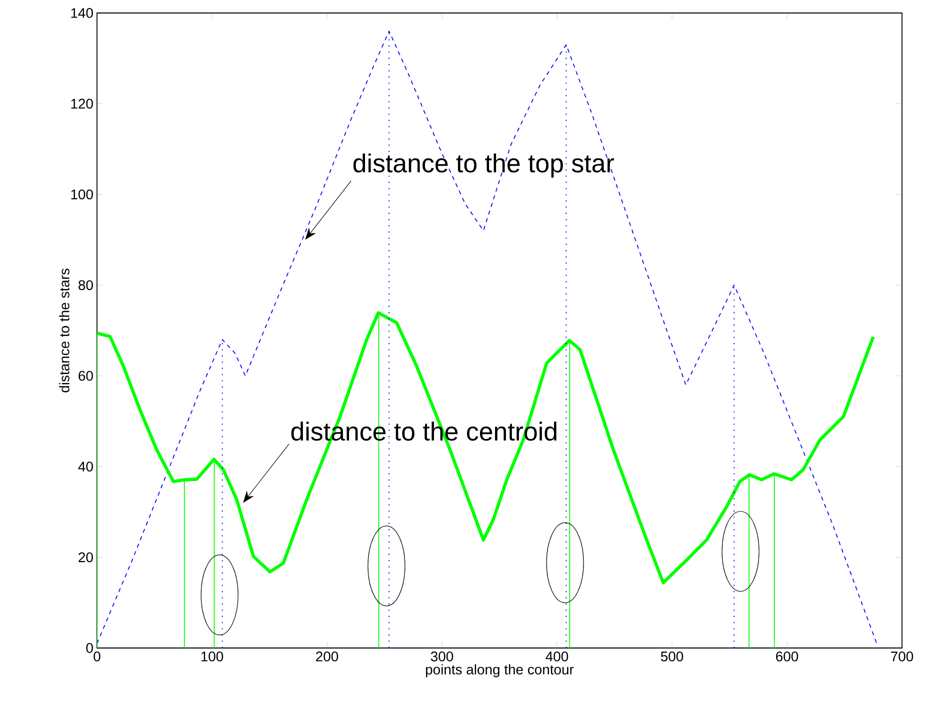 The width and height of the screenshot is (927, 717). I want to click on x-tick-label: 700, so click(902, 657).